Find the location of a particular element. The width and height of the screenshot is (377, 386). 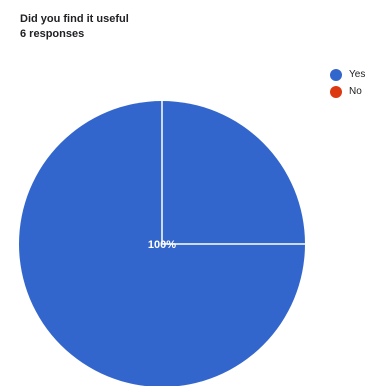

chart-legend: Yes No is located at coordinates (347, 83).